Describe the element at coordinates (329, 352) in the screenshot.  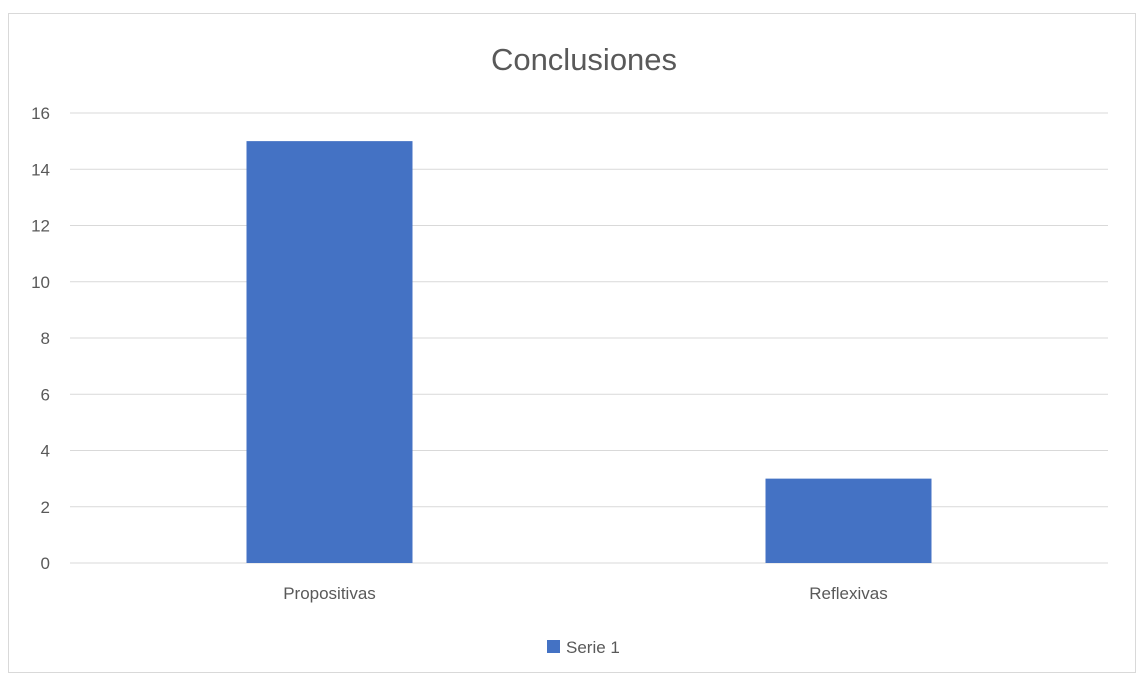
I see `bar-propositivas` at that location.